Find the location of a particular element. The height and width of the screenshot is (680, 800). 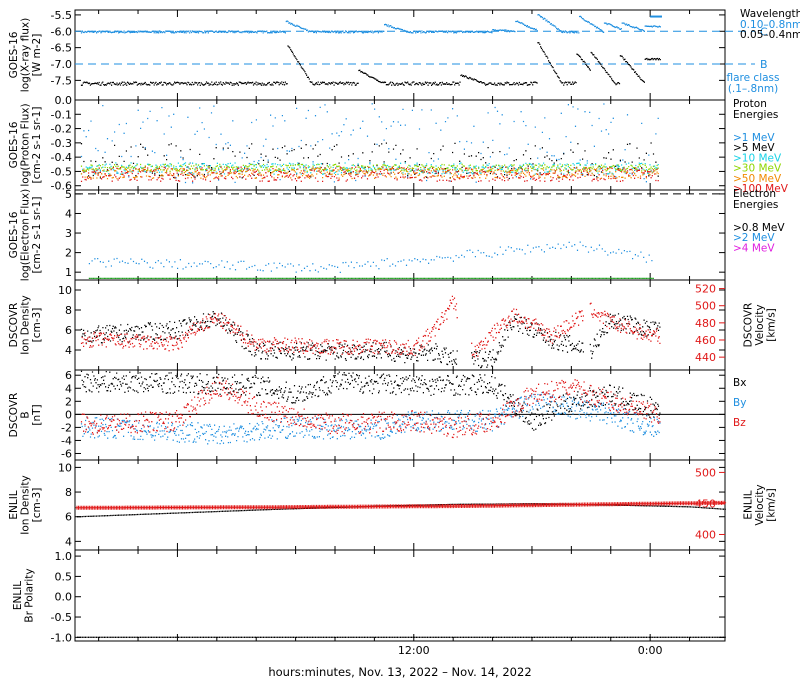

y-tick-label: -0.4 is located at coordinates (61, 157).